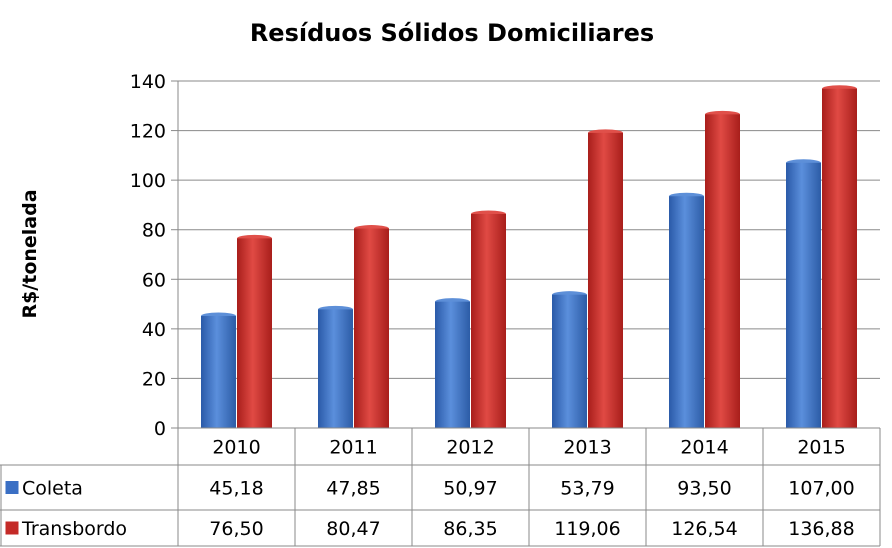  I want to click on x-tick-label: 2013, so click(587, 448).